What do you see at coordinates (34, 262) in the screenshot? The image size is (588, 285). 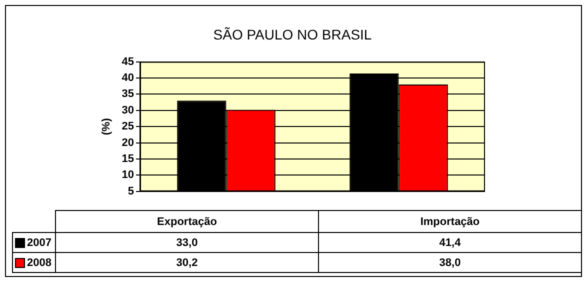 I see `legend-label: 2008` at bounding box center [34, 262].